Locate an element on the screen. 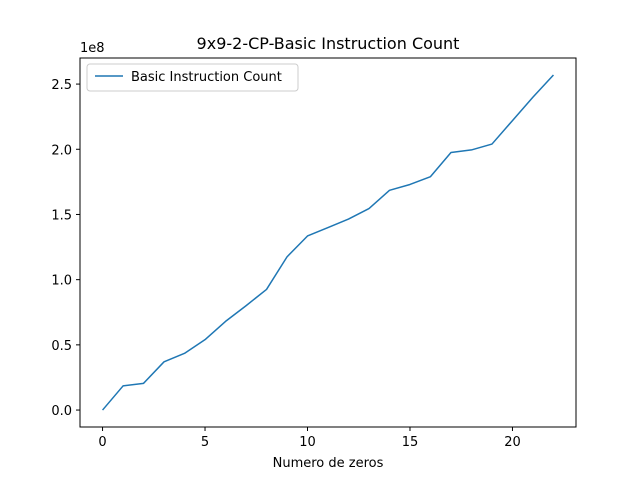 Image resolution: width=640 pixels, height=480 pixels. x-axis-label: Numero de zeros is located at coordinates (328, 463).